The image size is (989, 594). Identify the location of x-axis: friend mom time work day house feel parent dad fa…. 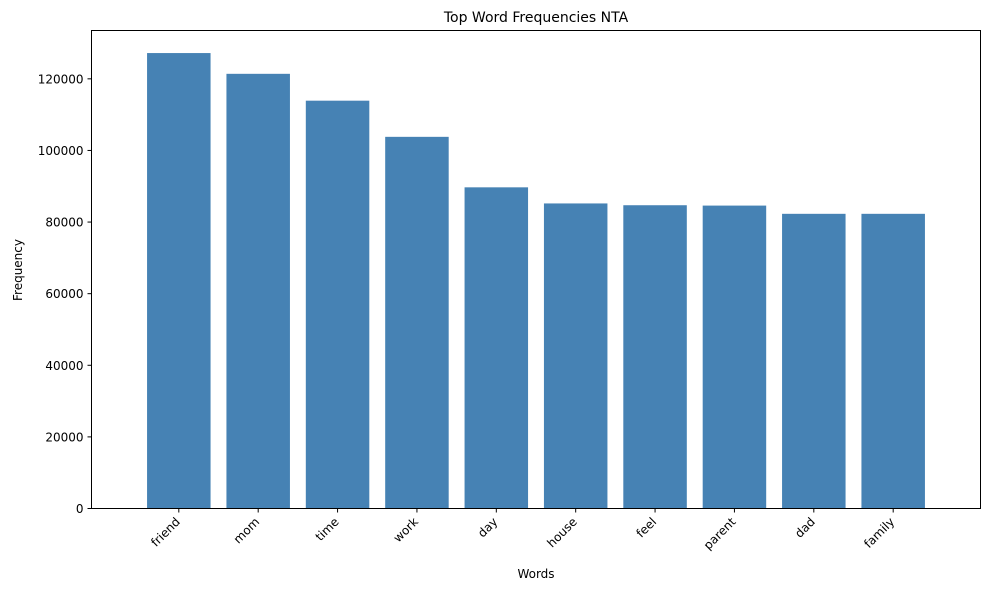
(522, 530).